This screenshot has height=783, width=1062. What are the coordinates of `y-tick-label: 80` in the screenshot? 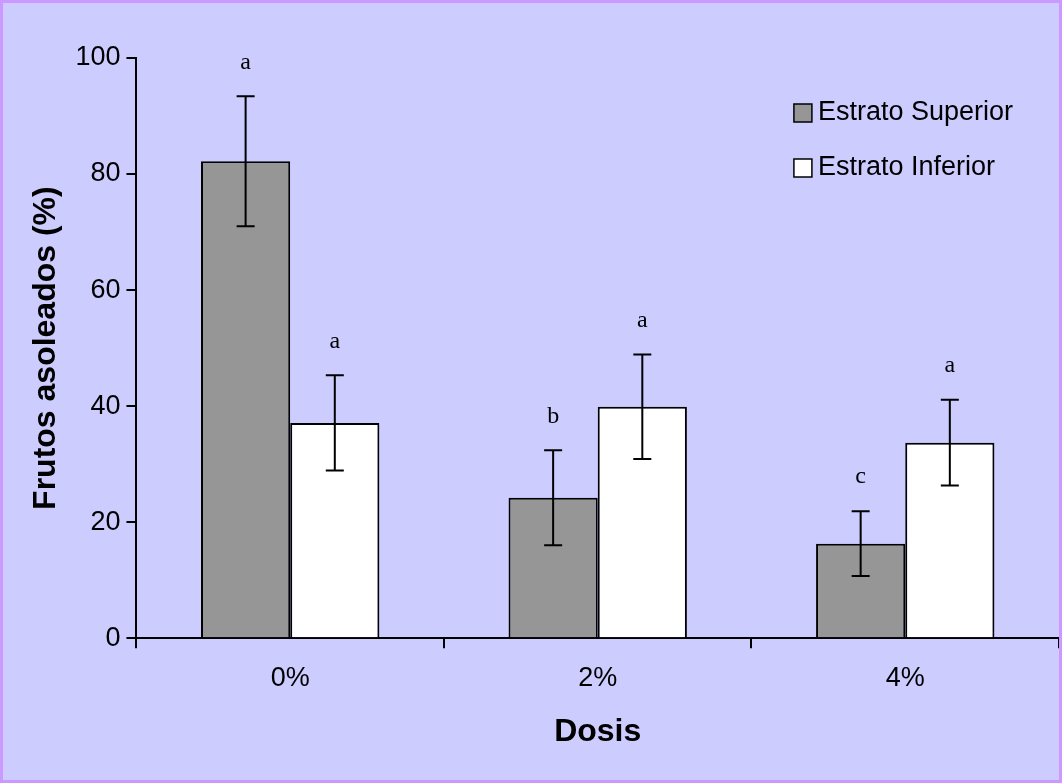 It's located at (105, 172).